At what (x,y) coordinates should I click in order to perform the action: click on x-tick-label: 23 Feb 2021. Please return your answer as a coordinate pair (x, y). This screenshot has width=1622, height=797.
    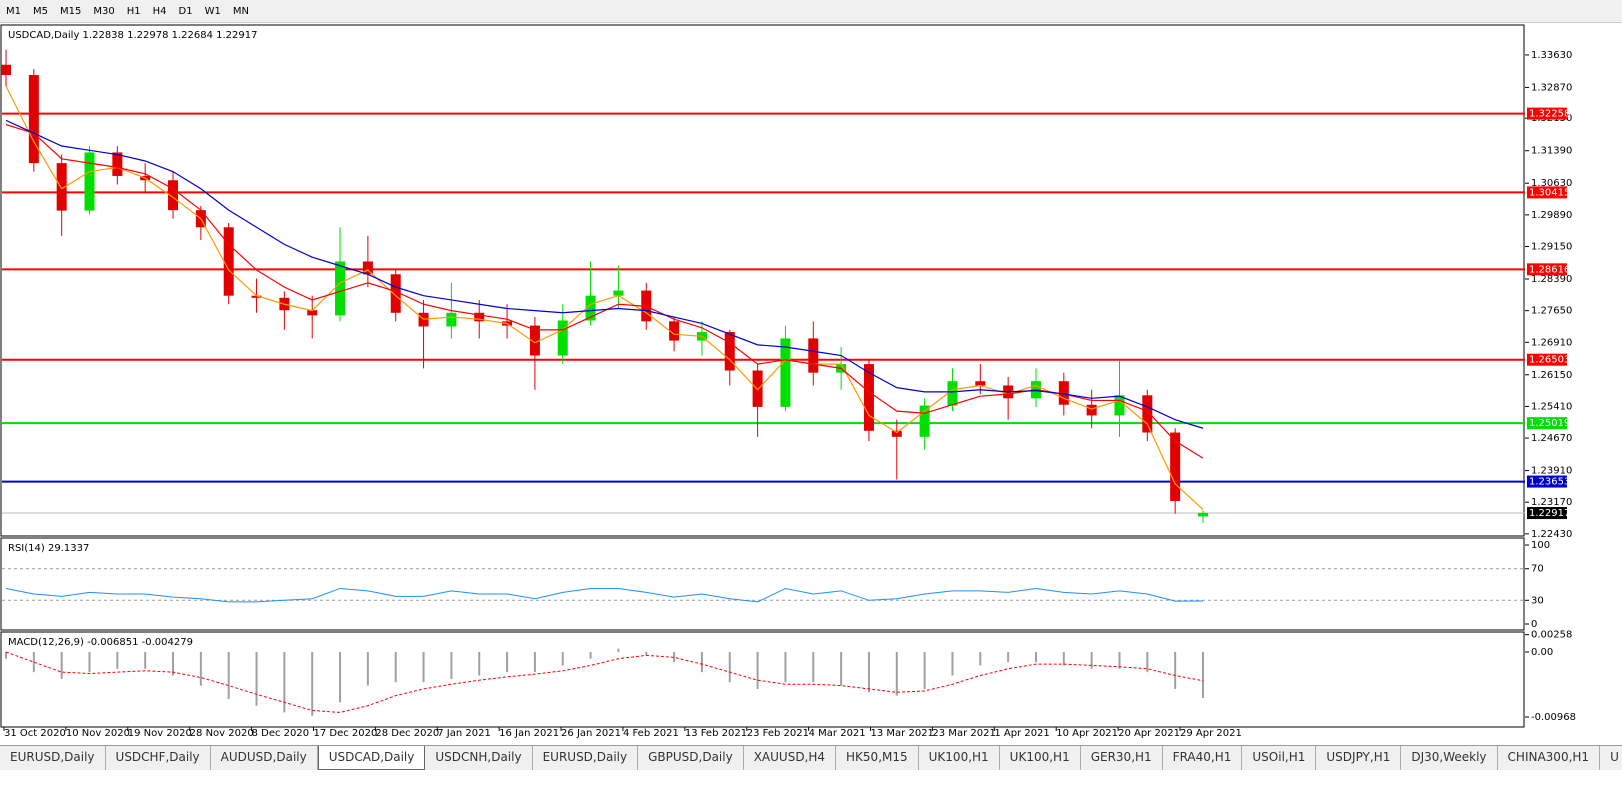
    Looking at the image, I should click on (778, 733).